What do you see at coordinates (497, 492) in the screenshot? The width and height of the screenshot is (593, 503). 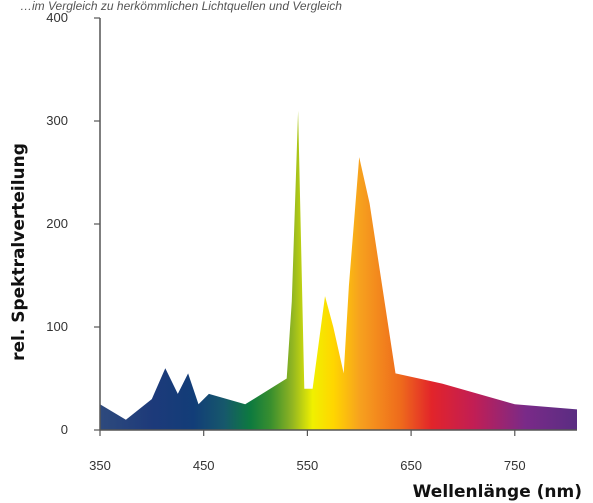 I see `x-axis-label: Wellenlänge (nm)` at bounding box center [497, 492].